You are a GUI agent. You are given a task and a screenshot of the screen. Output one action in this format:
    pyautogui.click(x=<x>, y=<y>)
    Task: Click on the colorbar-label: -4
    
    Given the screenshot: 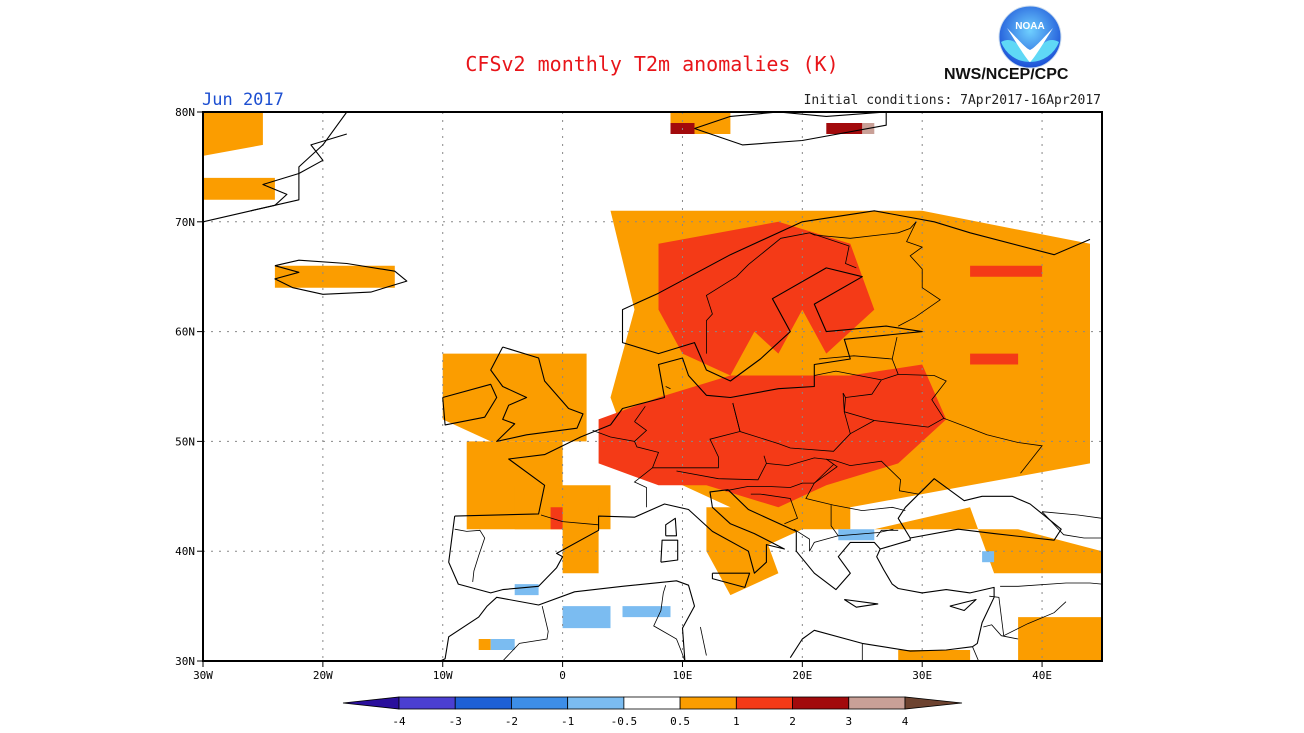 What is the action you would take?
    pyautogui.click(x=399, y=721)
    